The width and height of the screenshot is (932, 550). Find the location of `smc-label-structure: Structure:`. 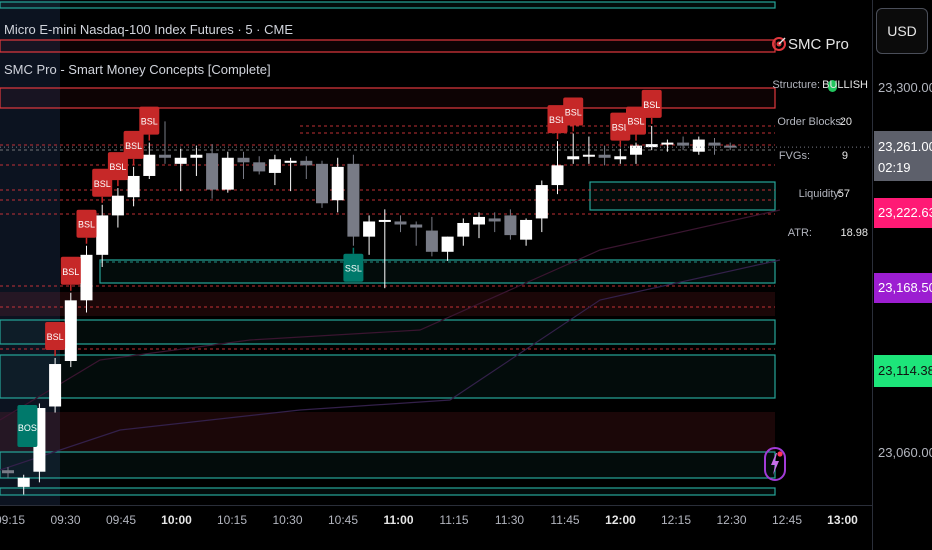

smc-label-structure: Structure: is located at coordinates (796, 85).